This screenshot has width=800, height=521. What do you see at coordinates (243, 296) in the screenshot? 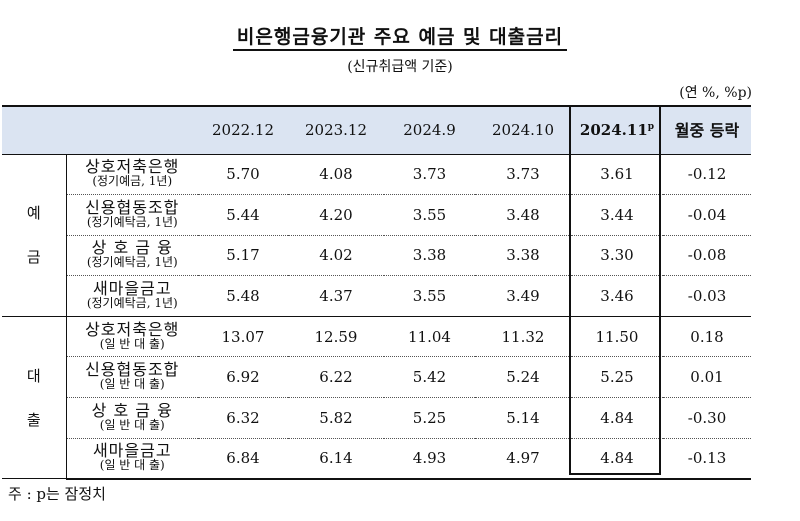
I see `rate-cell: 5.48` at bounding box center [243, 296].